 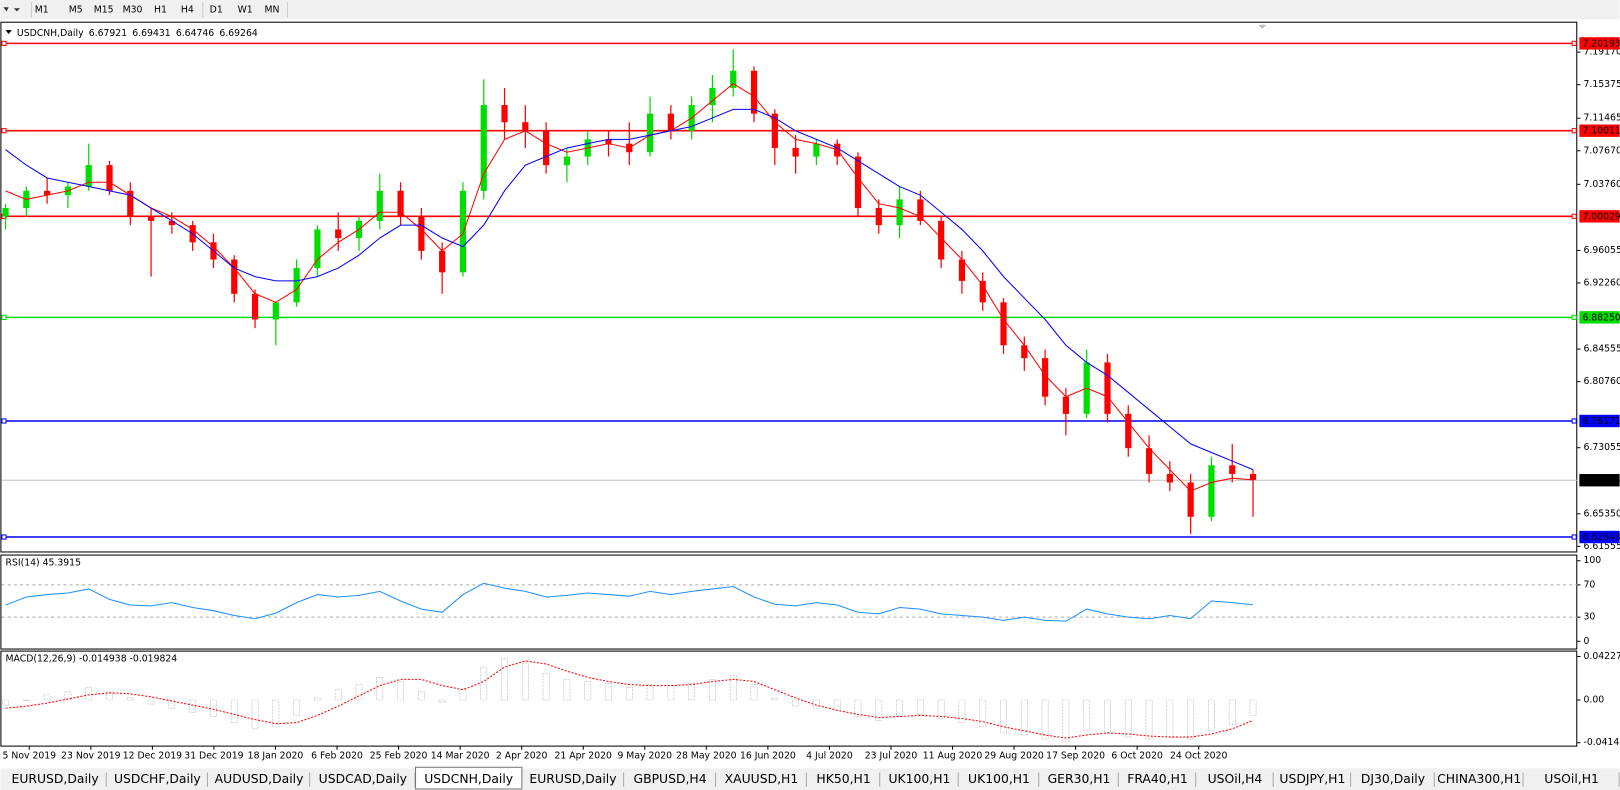 I want to click on timeframe-button: H1, so click(x=160, y=9).